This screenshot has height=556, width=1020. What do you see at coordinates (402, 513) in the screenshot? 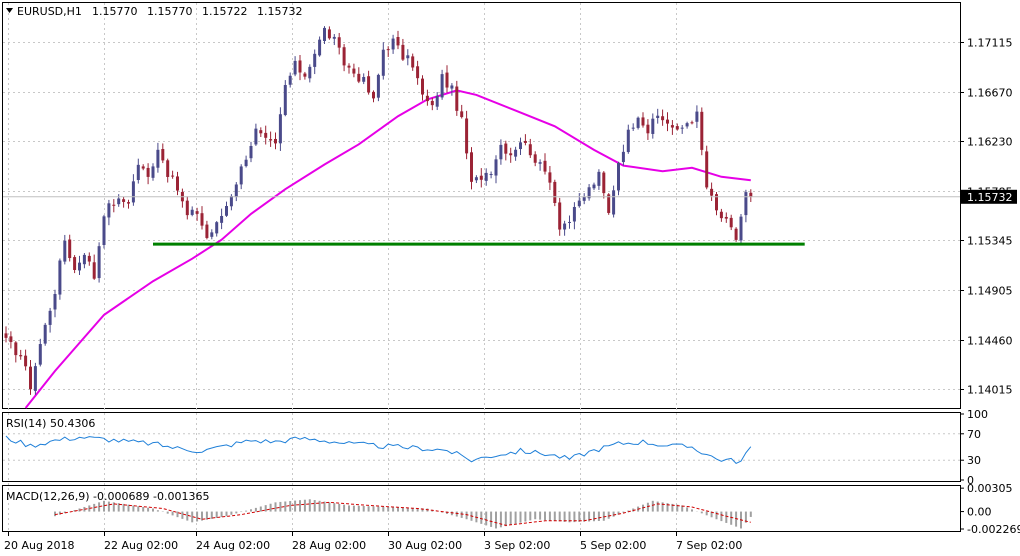
I see `macd-signal-line` at bounding box center [402, 513].